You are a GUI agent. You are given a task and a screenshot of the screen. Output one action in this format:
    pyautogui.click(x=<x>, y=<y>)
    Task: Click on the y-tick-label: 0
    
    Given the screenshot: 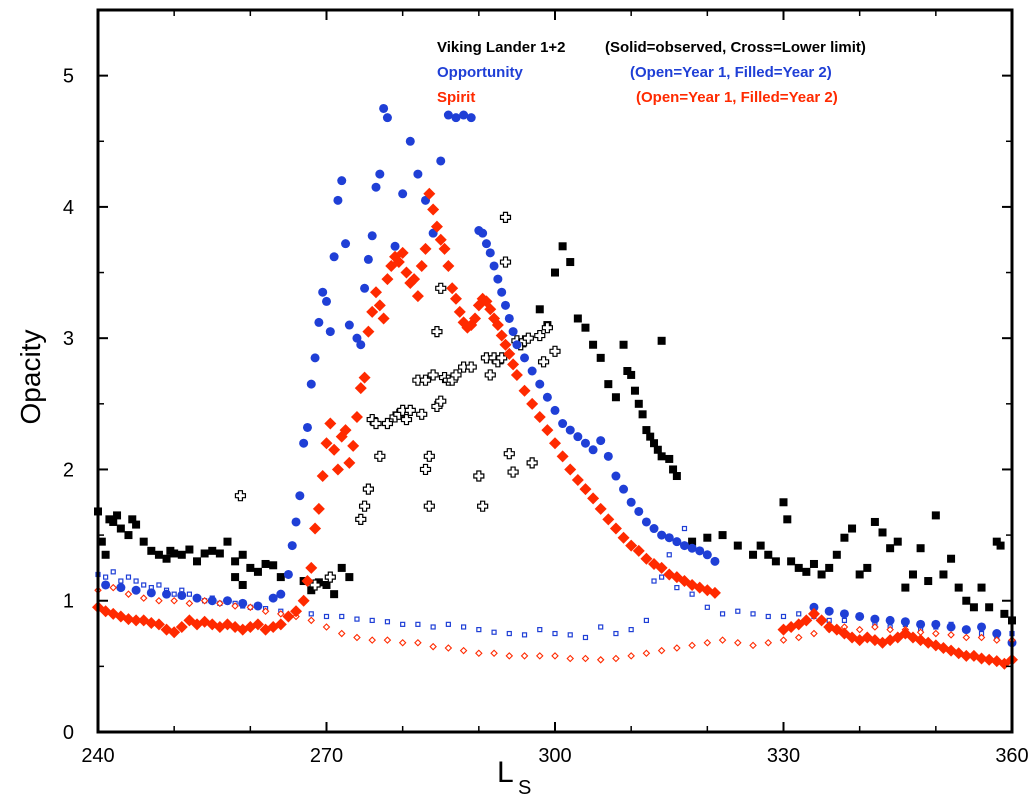 What is the action you would take?
    pyautogui.click(x=68, y=733)
    